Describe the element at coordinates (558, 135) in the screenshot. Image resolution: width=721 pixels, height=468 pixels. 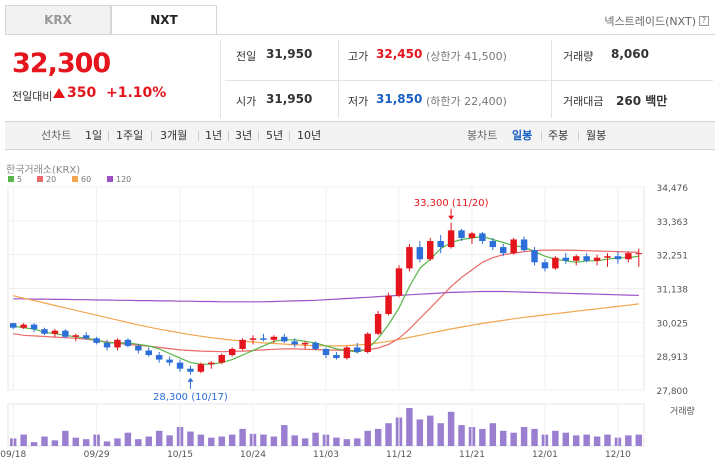
I see `candle-weekly: 주봉` at that location.